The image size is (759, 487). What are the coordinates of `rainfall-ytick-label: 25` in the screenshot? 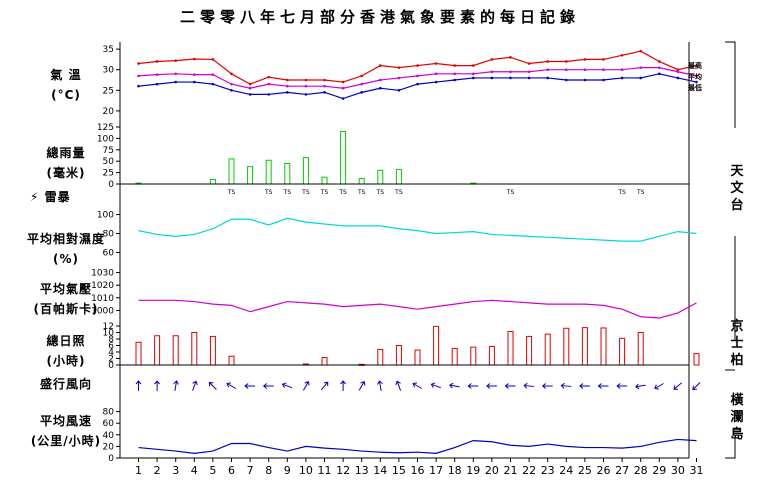 It's located at (108, 174).